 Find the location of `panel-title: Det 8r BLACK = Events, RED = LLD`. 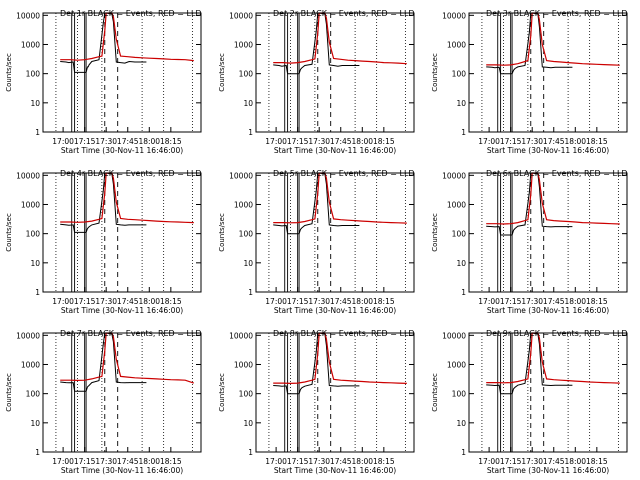

panel-title: Det 8r BLACK = Events, RED = LLD is located at coordinates (344, 333).